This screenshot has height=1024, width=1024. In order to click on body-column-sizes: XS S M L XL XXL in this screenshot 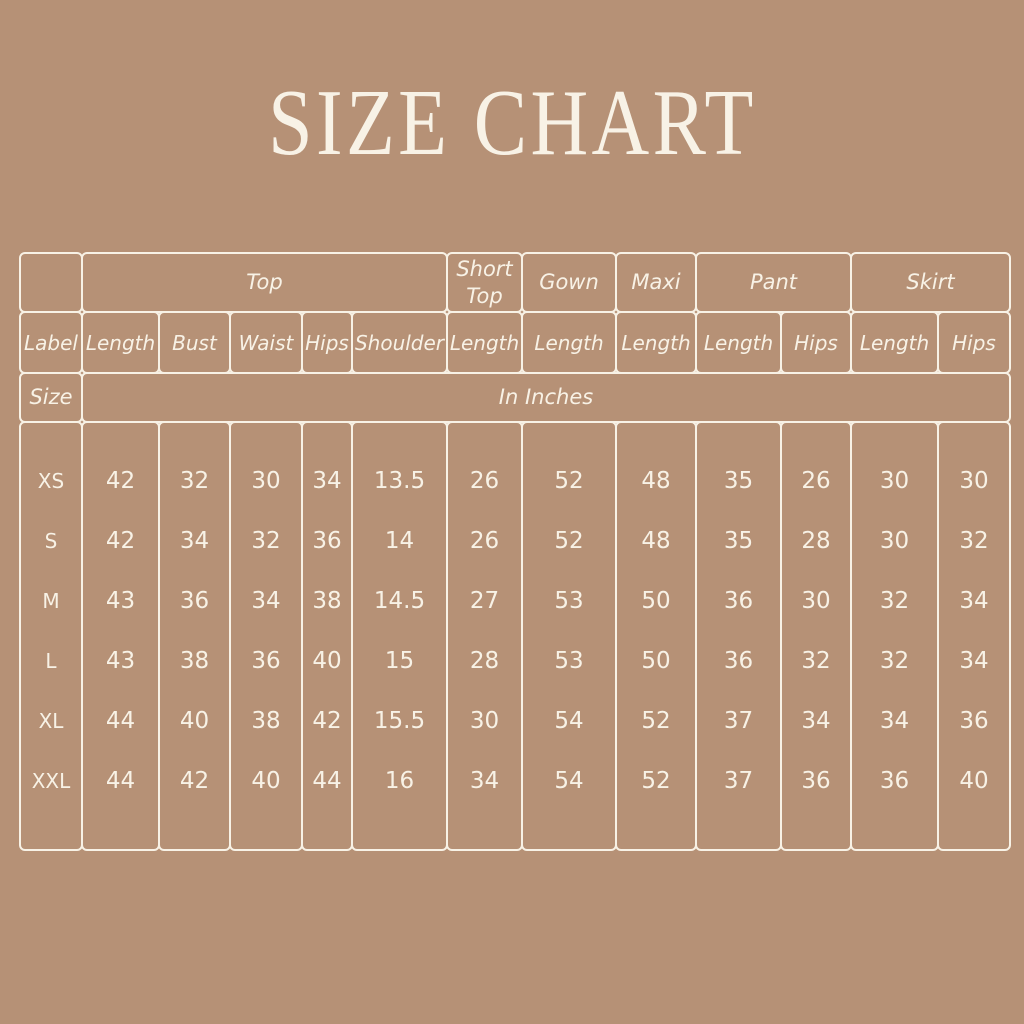, I will do `click(51, 636)`.